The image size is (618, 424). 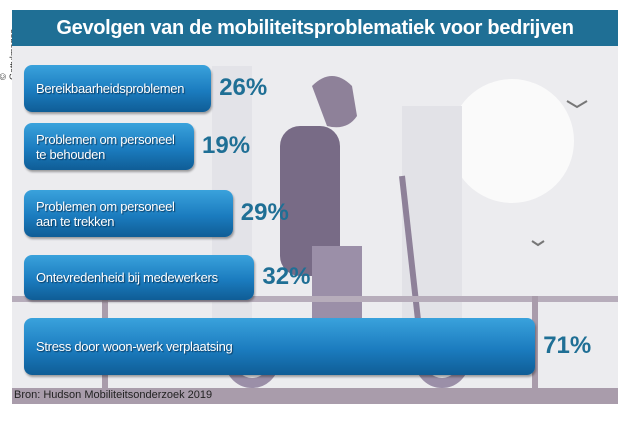 I want to click on bar-5: Stress door woon-werk verplaatsing, so click(x=280, y=346).